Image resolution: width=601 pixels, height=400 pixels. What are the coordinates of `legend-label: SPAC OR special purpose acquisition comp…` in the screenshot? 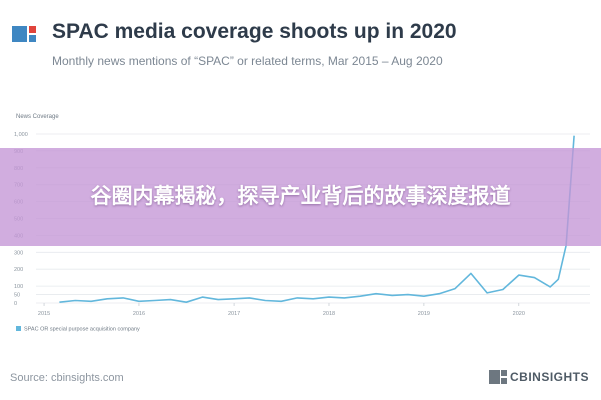 It's located at (82, 330).